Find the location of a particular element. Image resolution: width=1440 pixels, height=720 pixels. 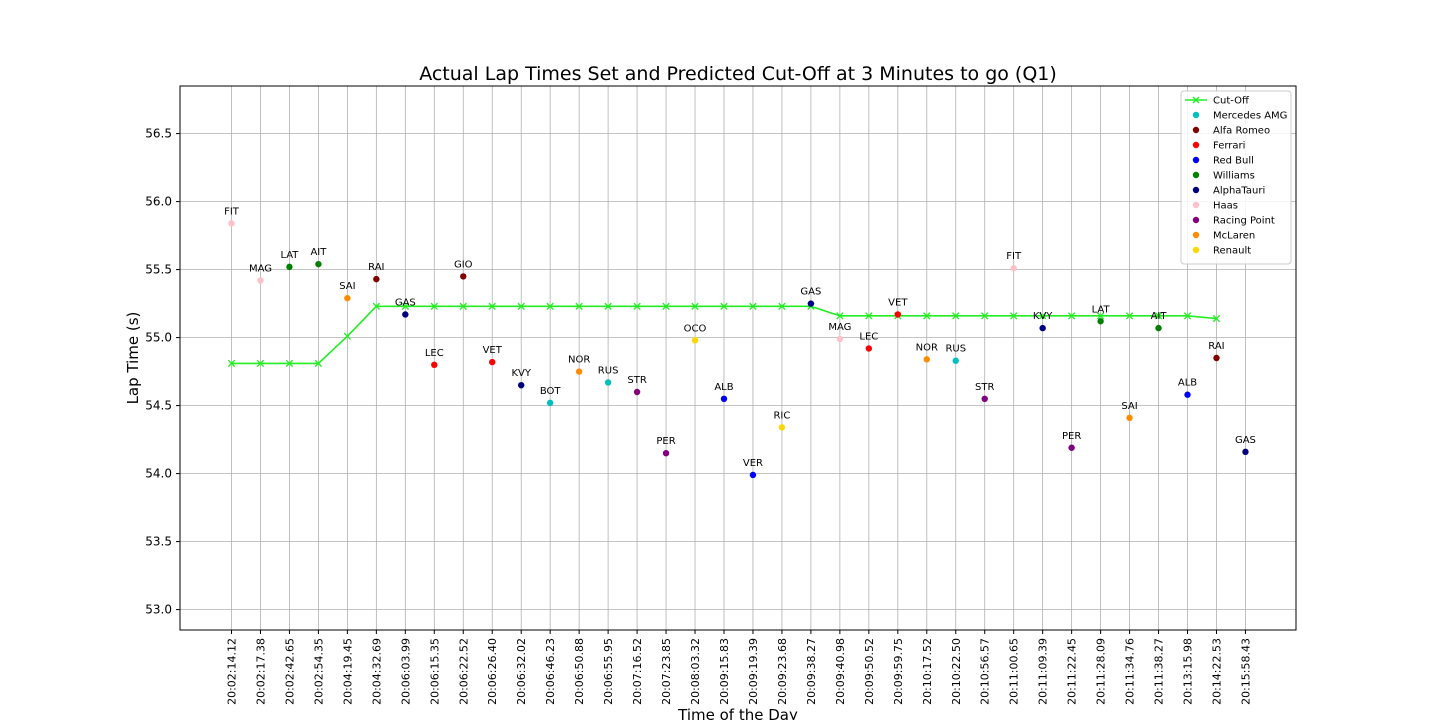

y-tick-label: 54.0 is located at coordinates (158, 474).